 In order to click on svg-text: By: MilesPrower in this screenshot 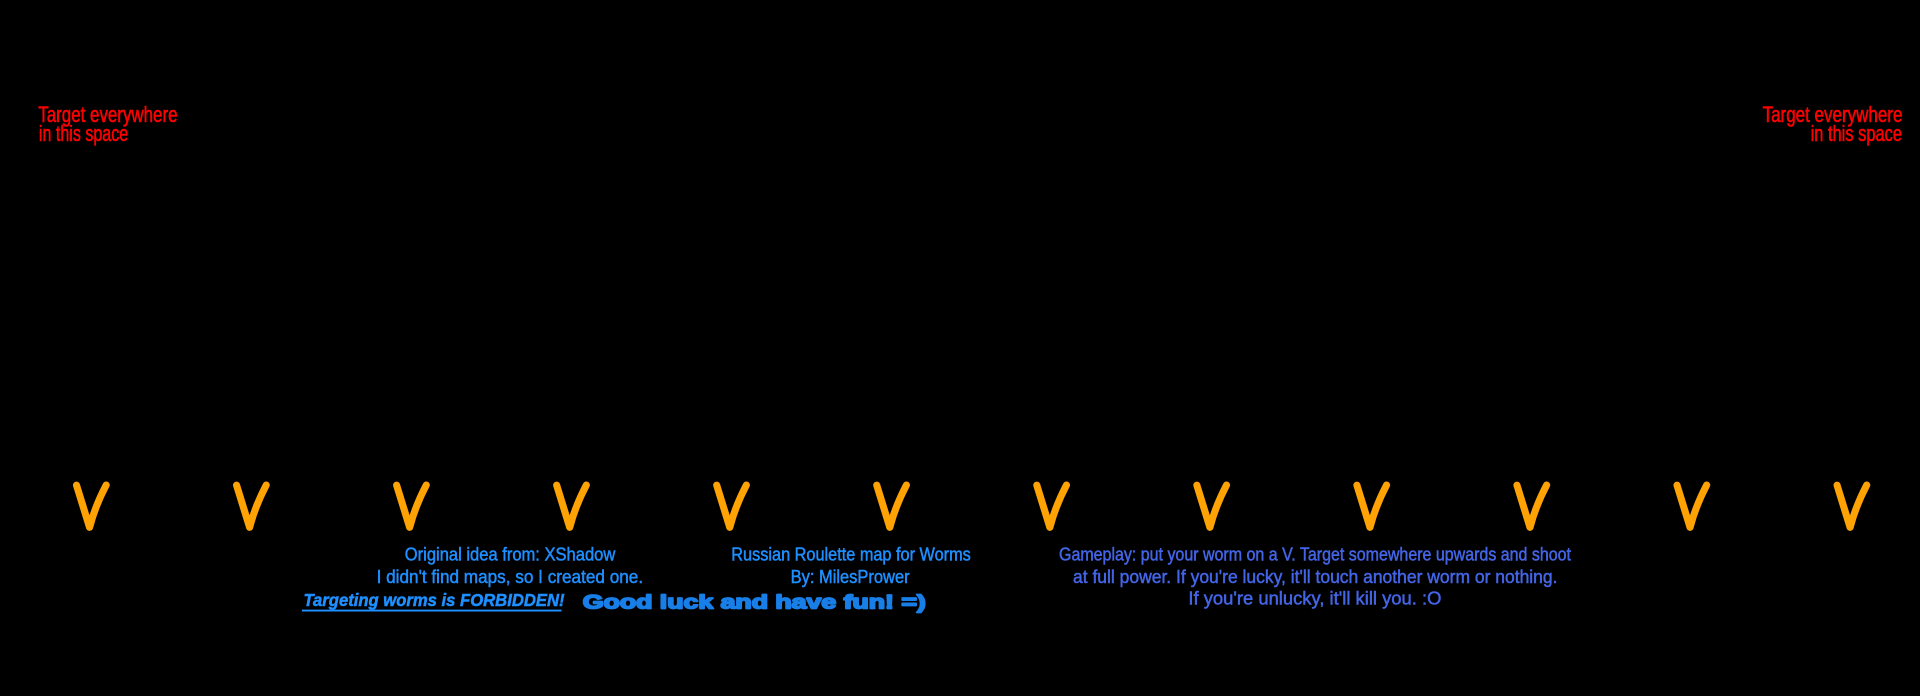, I will do `click(850, 576)`.